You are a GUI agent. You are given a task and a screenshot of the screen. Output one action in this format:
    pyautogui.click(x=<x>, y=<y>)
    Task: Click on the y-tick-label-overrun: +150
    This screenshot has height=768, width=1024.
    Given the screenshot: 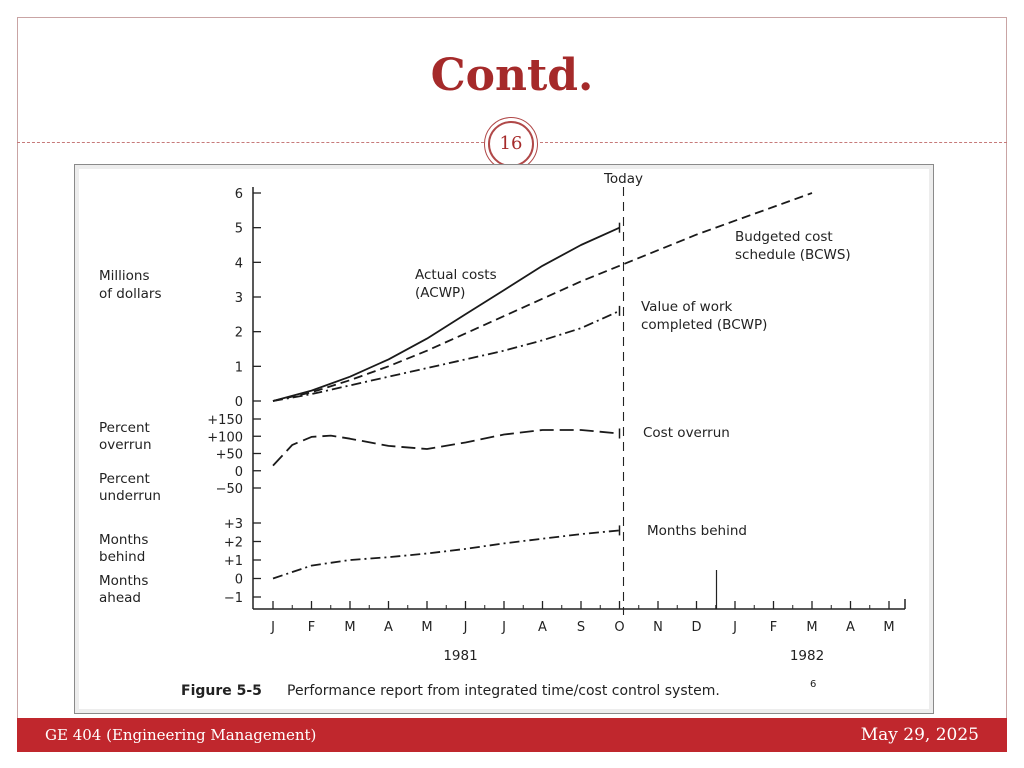 What is the action you would take?
    pyautogui.click(x=225, y=420)
    